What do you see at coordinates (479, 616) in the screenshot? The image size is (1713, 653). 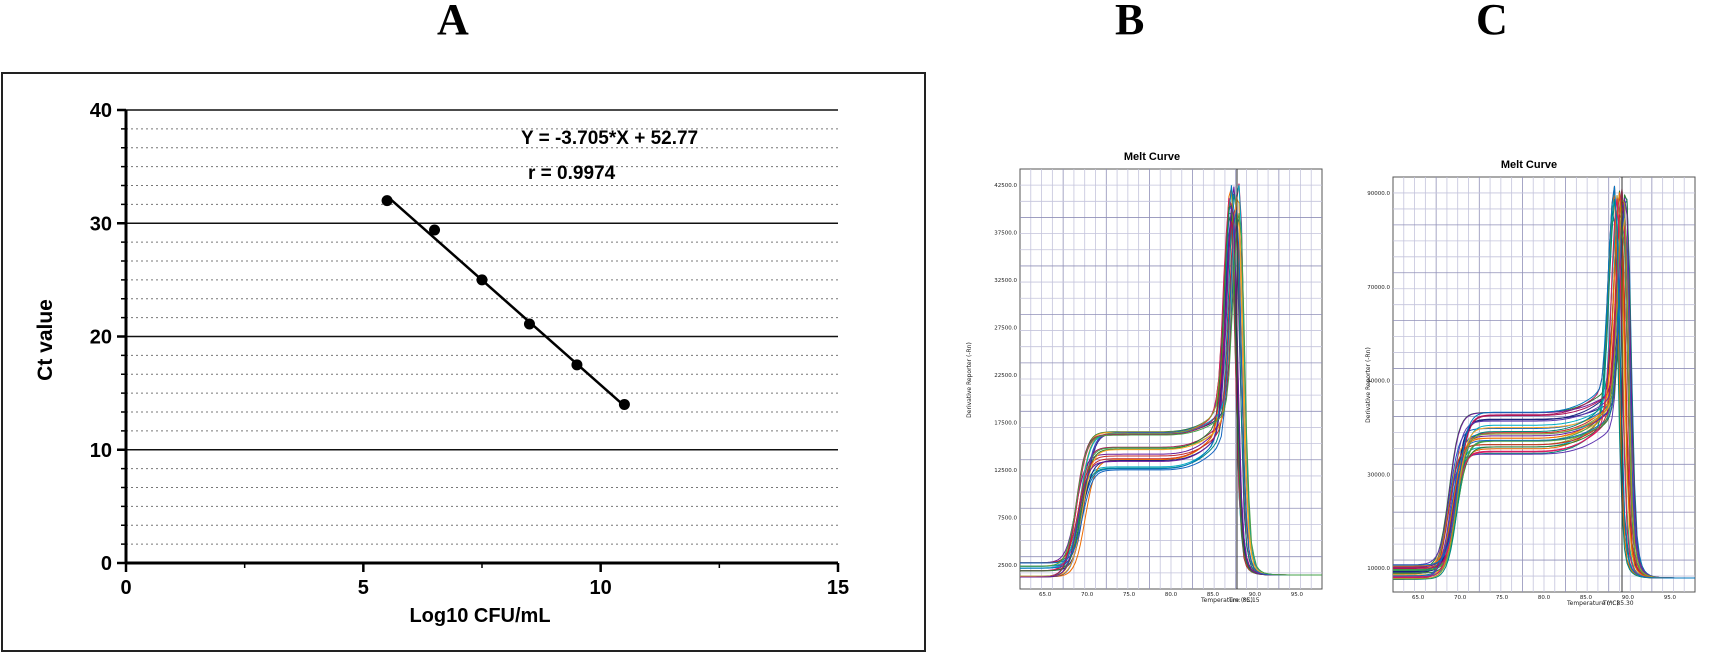 I see `panel-a-xlabel: Log10 CFU/mL` at bounding box center [479, 616].